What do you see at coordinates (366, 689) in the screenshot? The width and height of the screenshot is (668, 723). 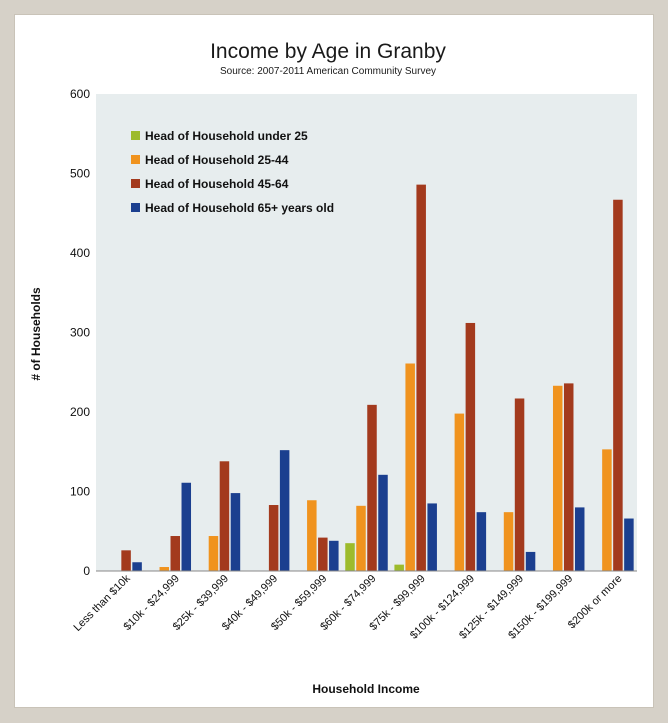 I see `x-axis-label: Household Income` at bounding box center [366, 689].